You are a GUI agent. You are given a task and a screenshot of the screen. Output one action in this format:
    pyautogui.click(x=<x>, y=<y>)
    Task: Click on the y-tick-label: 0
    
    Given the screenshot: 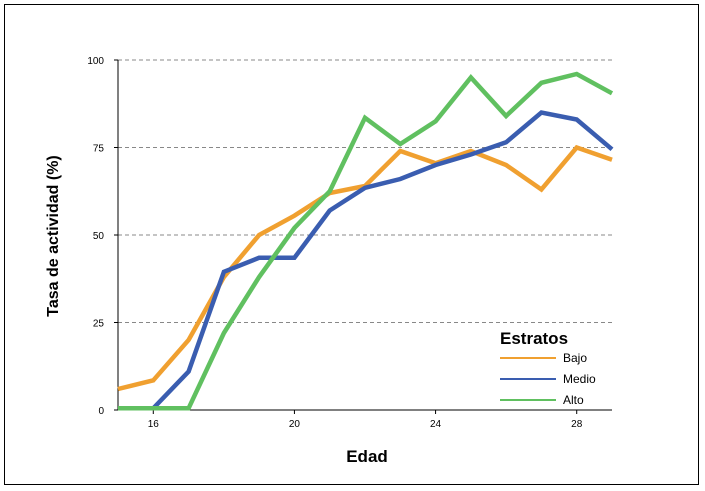 What is the action you would take?
    pyautogui.click(x=101, y=411)
    